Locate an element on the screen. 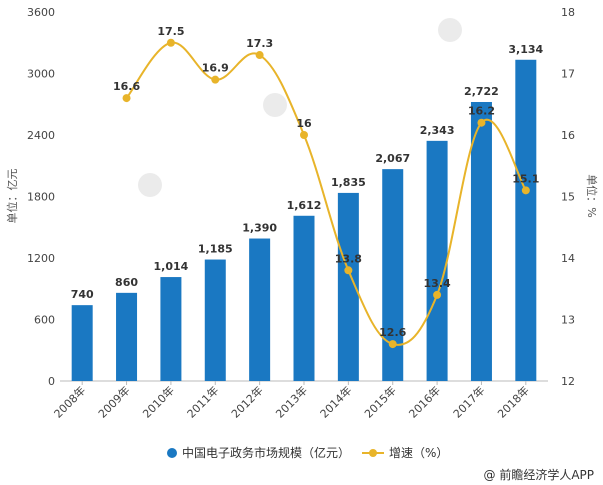  legend-bar-swatch is located at coordinates (172, 453).